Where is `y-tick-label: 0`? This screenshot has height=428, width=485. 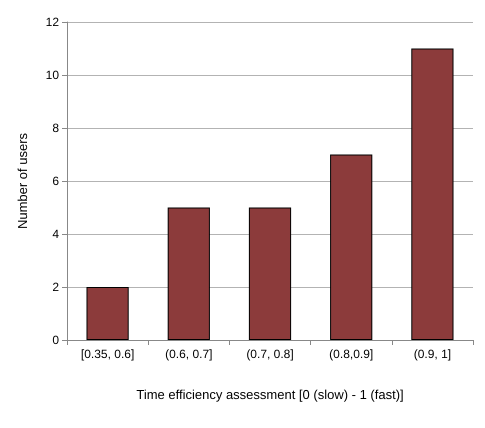
y-tick-label: 0 is located at coordinates (56, 340).